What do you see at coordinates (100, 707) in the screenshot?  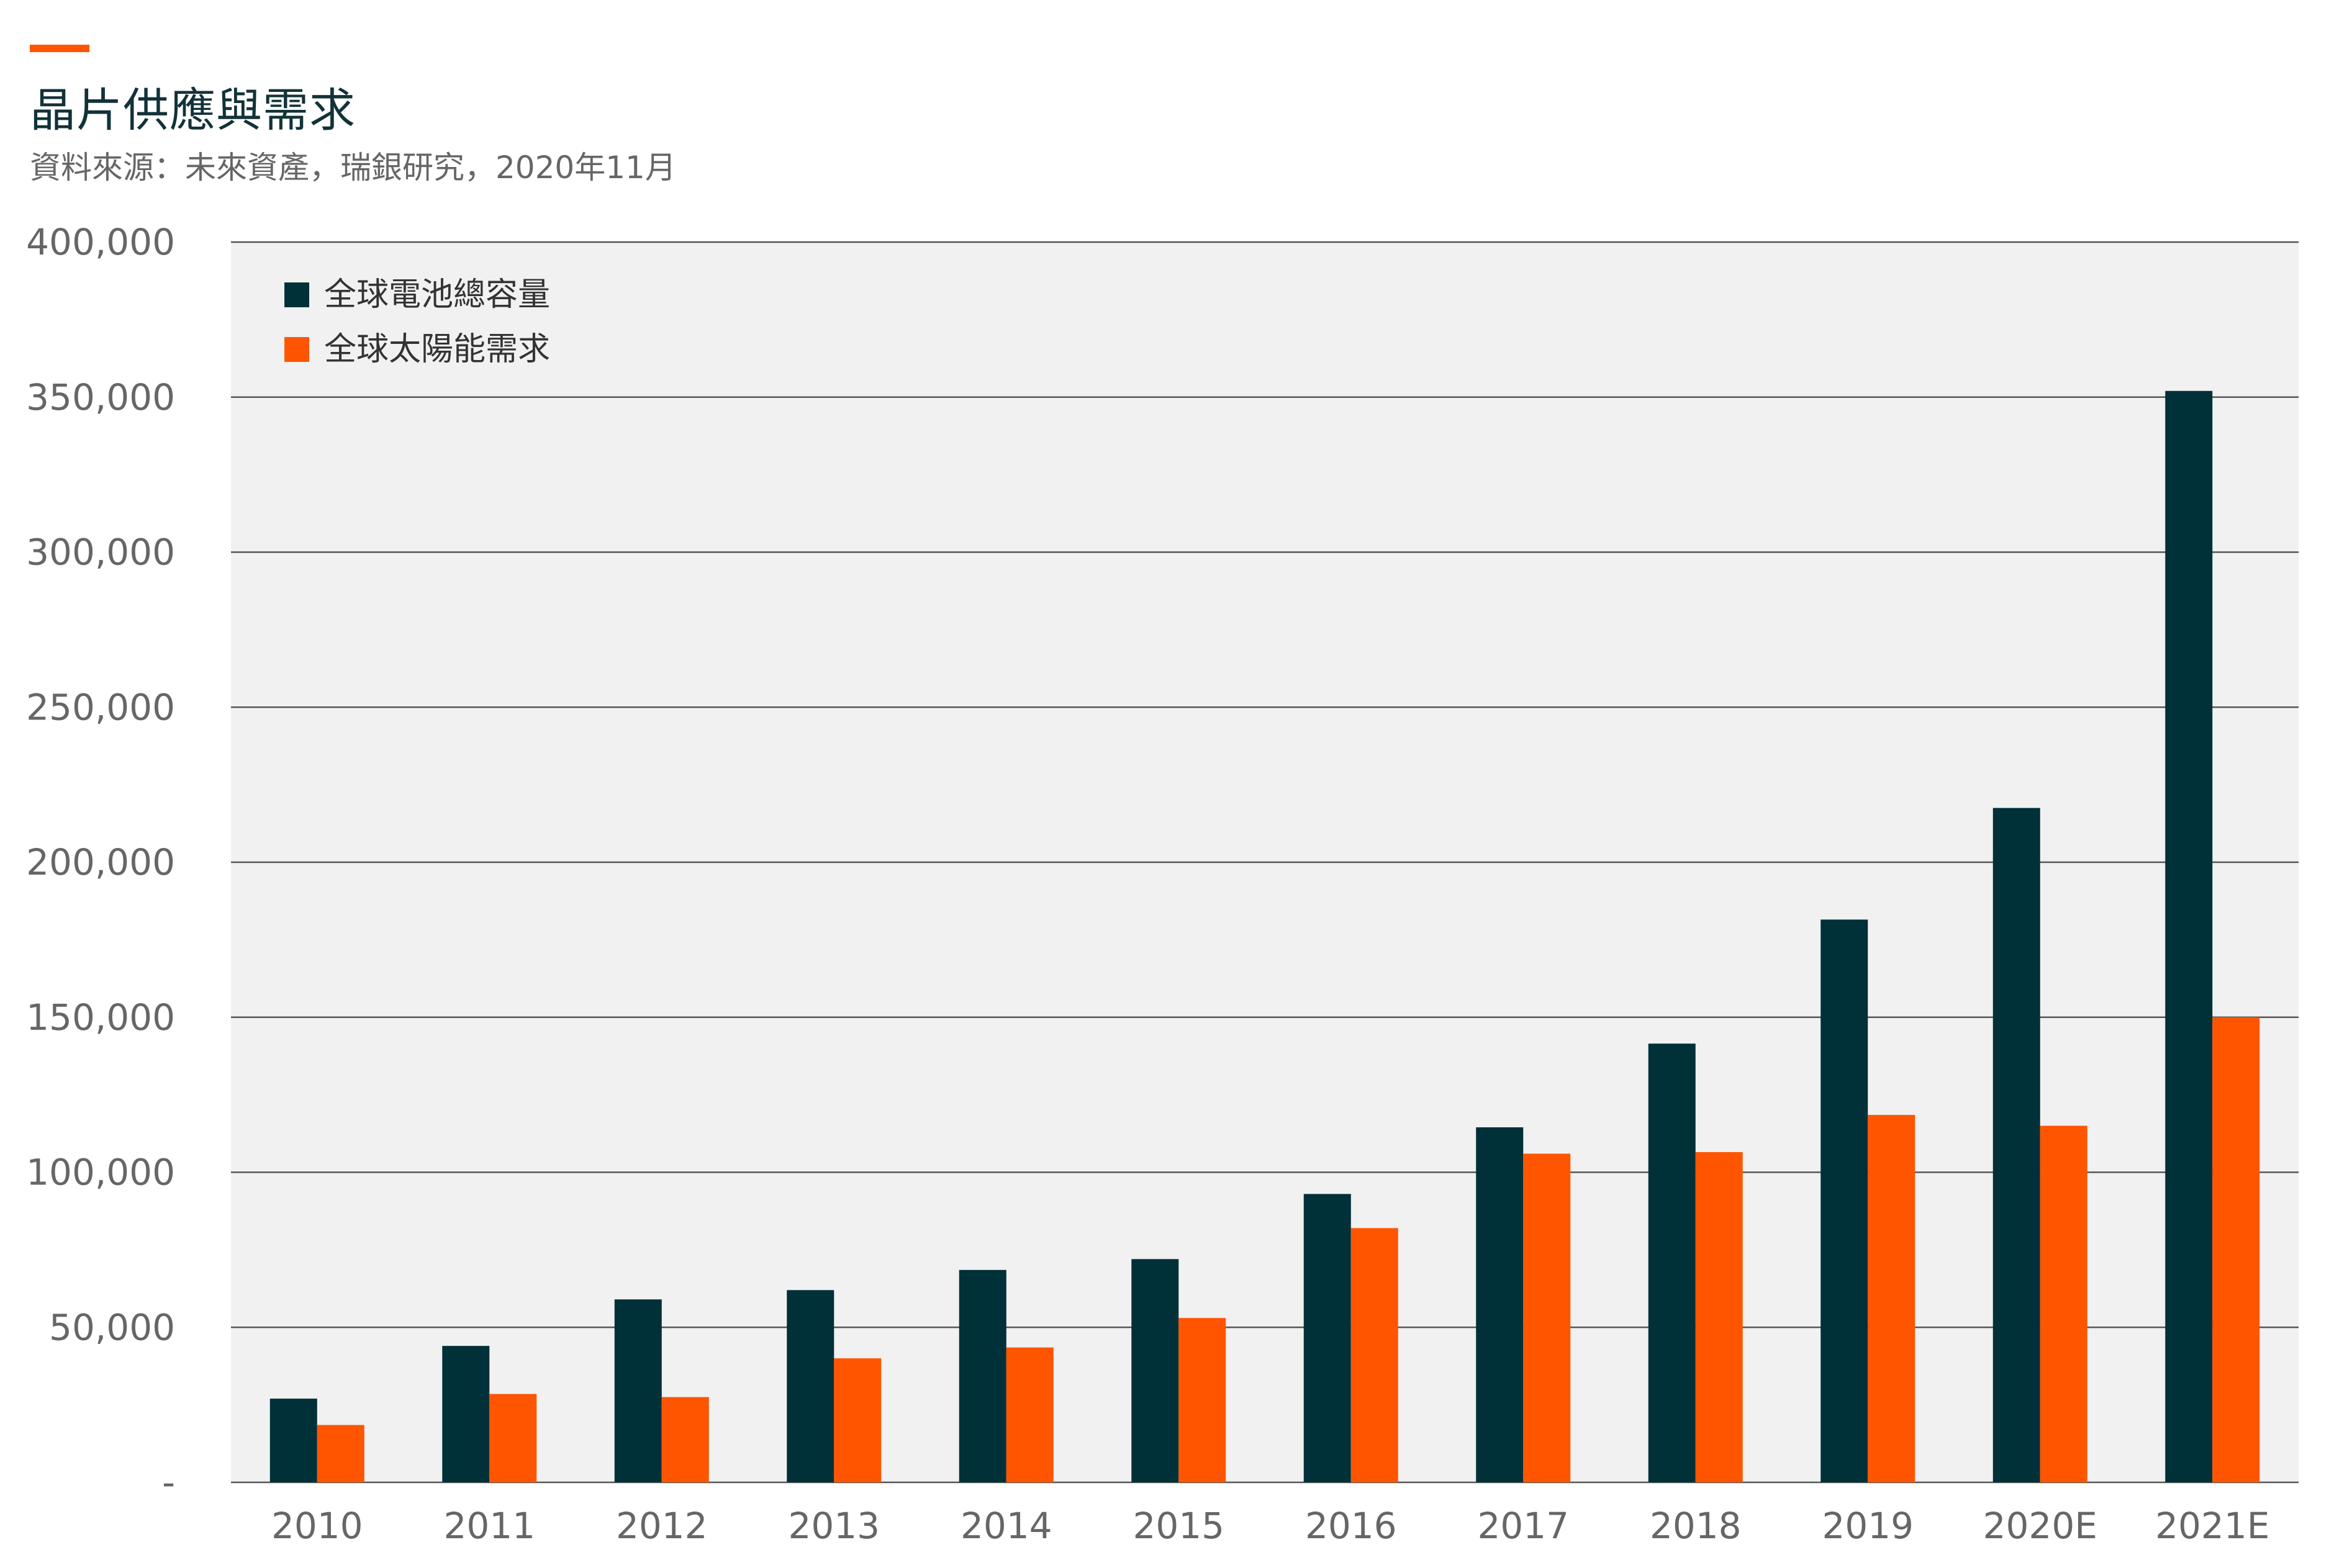 I see `y-tick-label: 250,000` at bounding box center [100, 707].